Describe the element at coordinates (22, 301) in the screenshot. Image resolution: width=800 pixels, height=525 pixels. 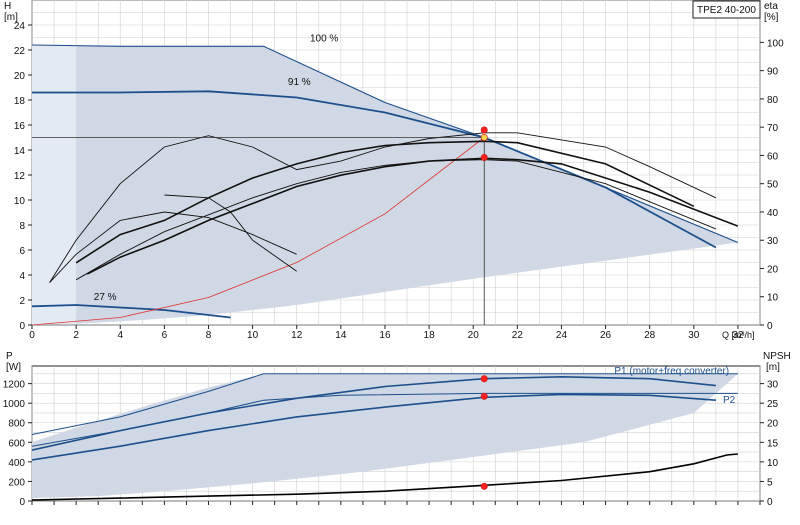
I see `y-tick-label: 2` at that location.